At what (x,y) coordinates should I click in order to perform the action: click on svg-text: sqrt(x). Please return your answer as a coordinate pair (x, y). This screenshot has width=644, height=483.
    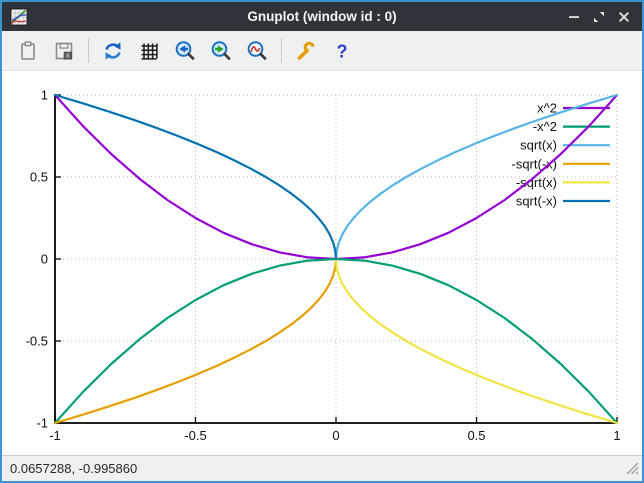
    Looking at the image, I should click on (538, 145).